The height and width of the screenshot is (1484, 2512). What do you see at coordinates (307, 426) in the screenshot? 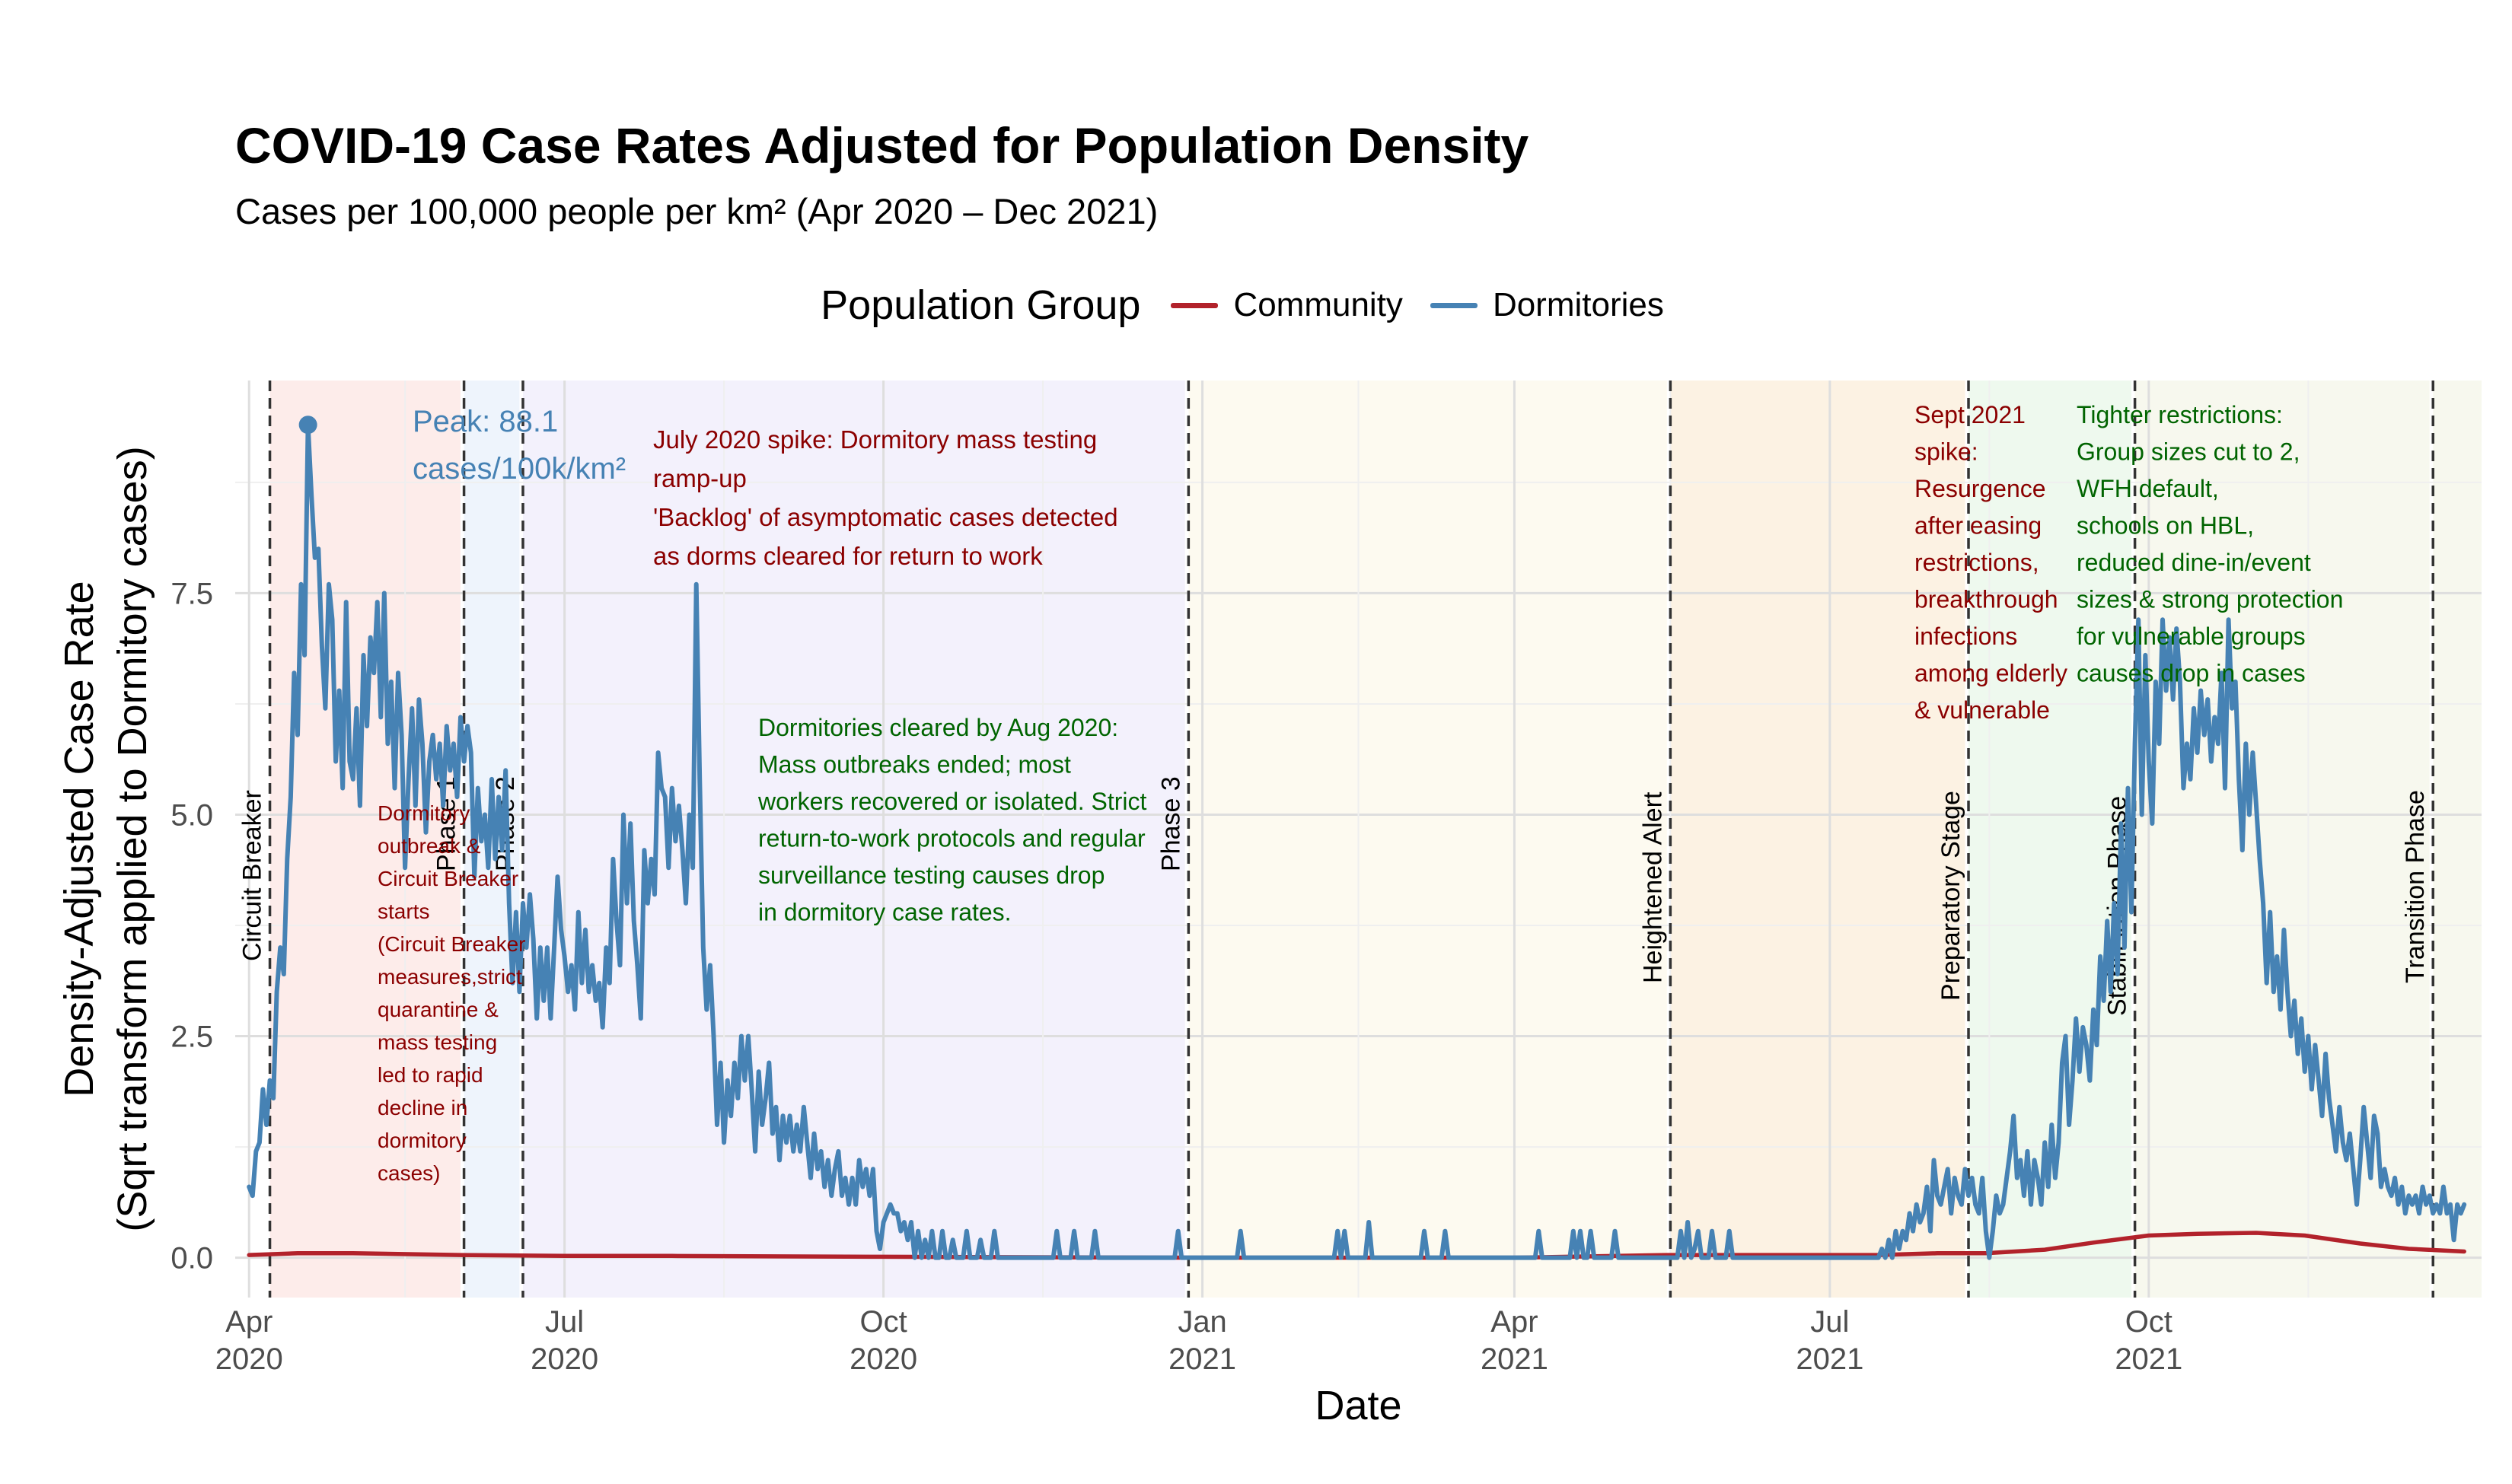
I see `peak-marker` at bounding box center [307, 426].